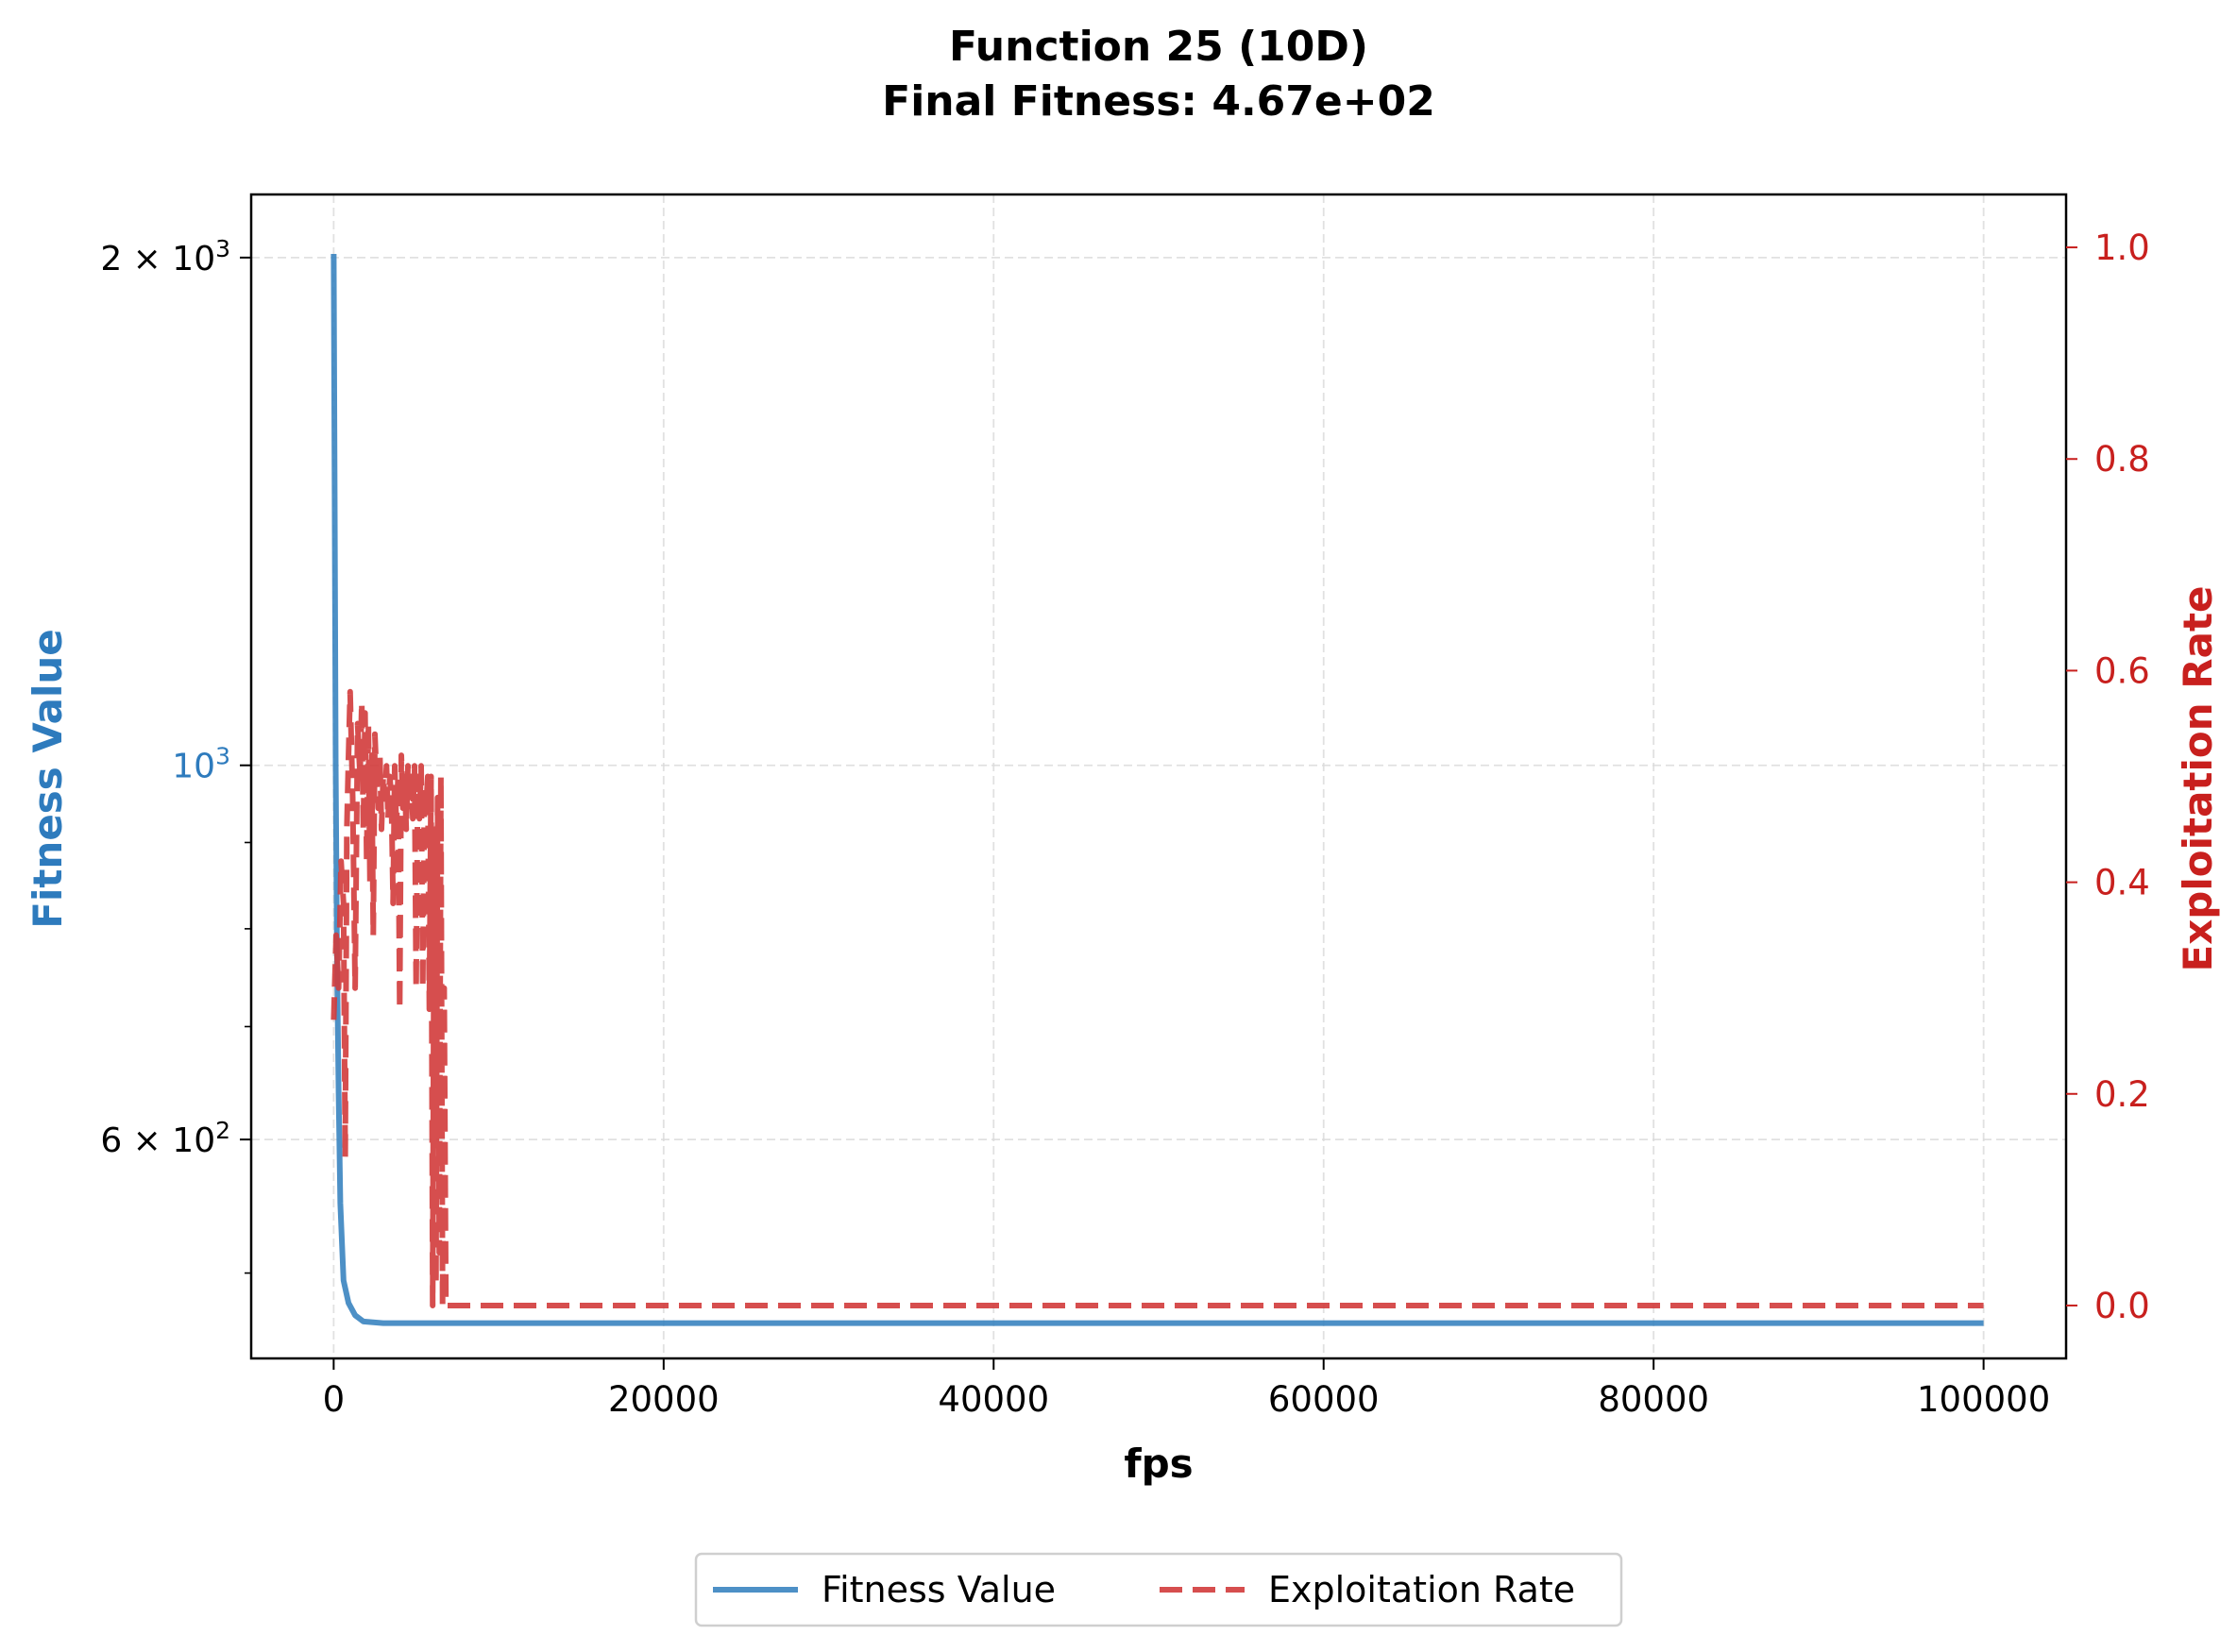  Describe the element at coordinates (1158, 1464) in the screenshot. I see `x-axis-label: fps` at that location.